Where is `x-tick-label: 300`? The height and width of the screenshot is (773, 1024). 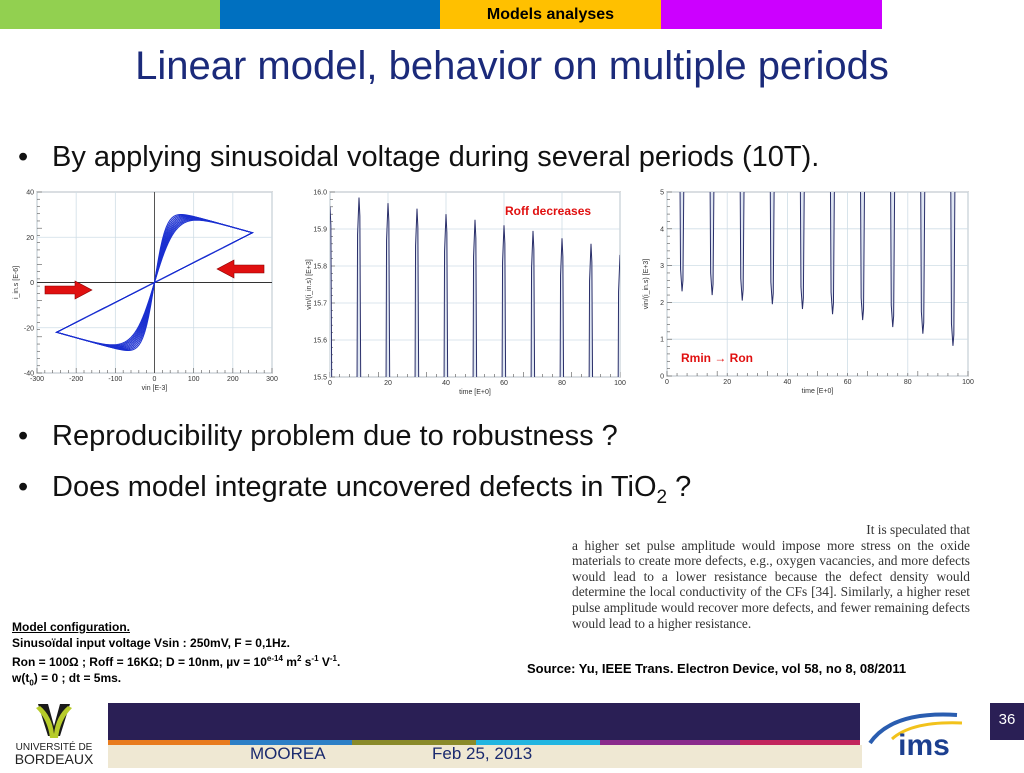 x-tick-label: 300 is located at coordinates (272, 379).